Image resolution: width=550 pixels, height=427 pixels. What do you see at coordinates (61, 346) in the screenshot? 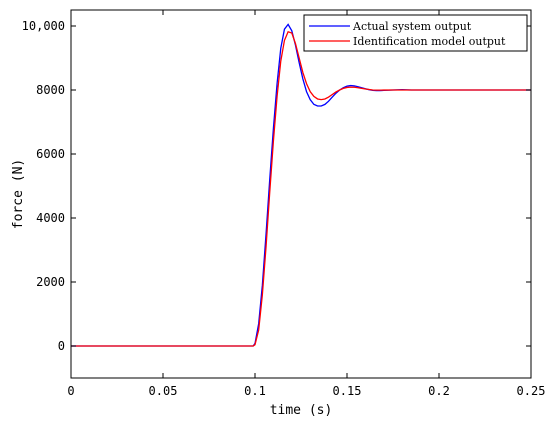
I see `y-tick-label: 0` at bounding box center [61, 346].